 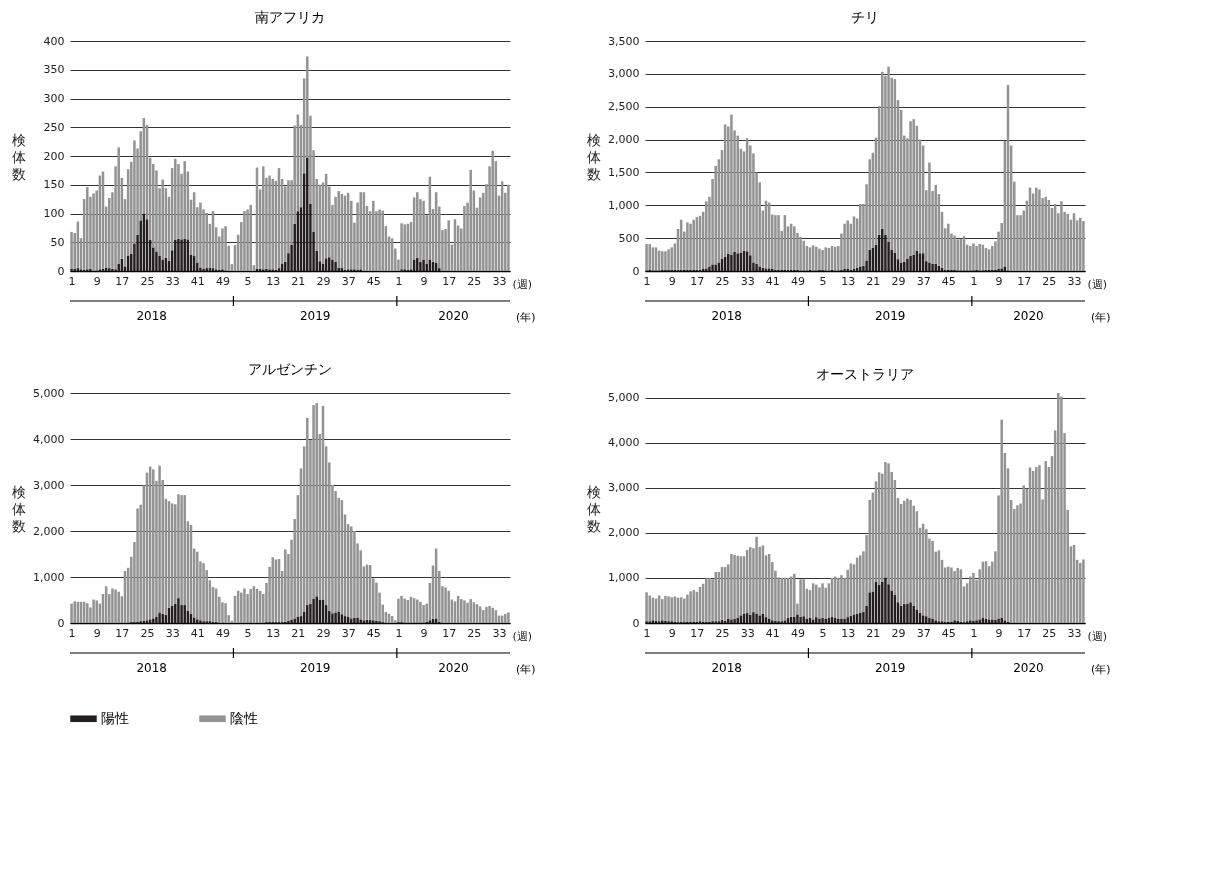 I want to click on y-tick-label: 100, so click(x=54, y=213).